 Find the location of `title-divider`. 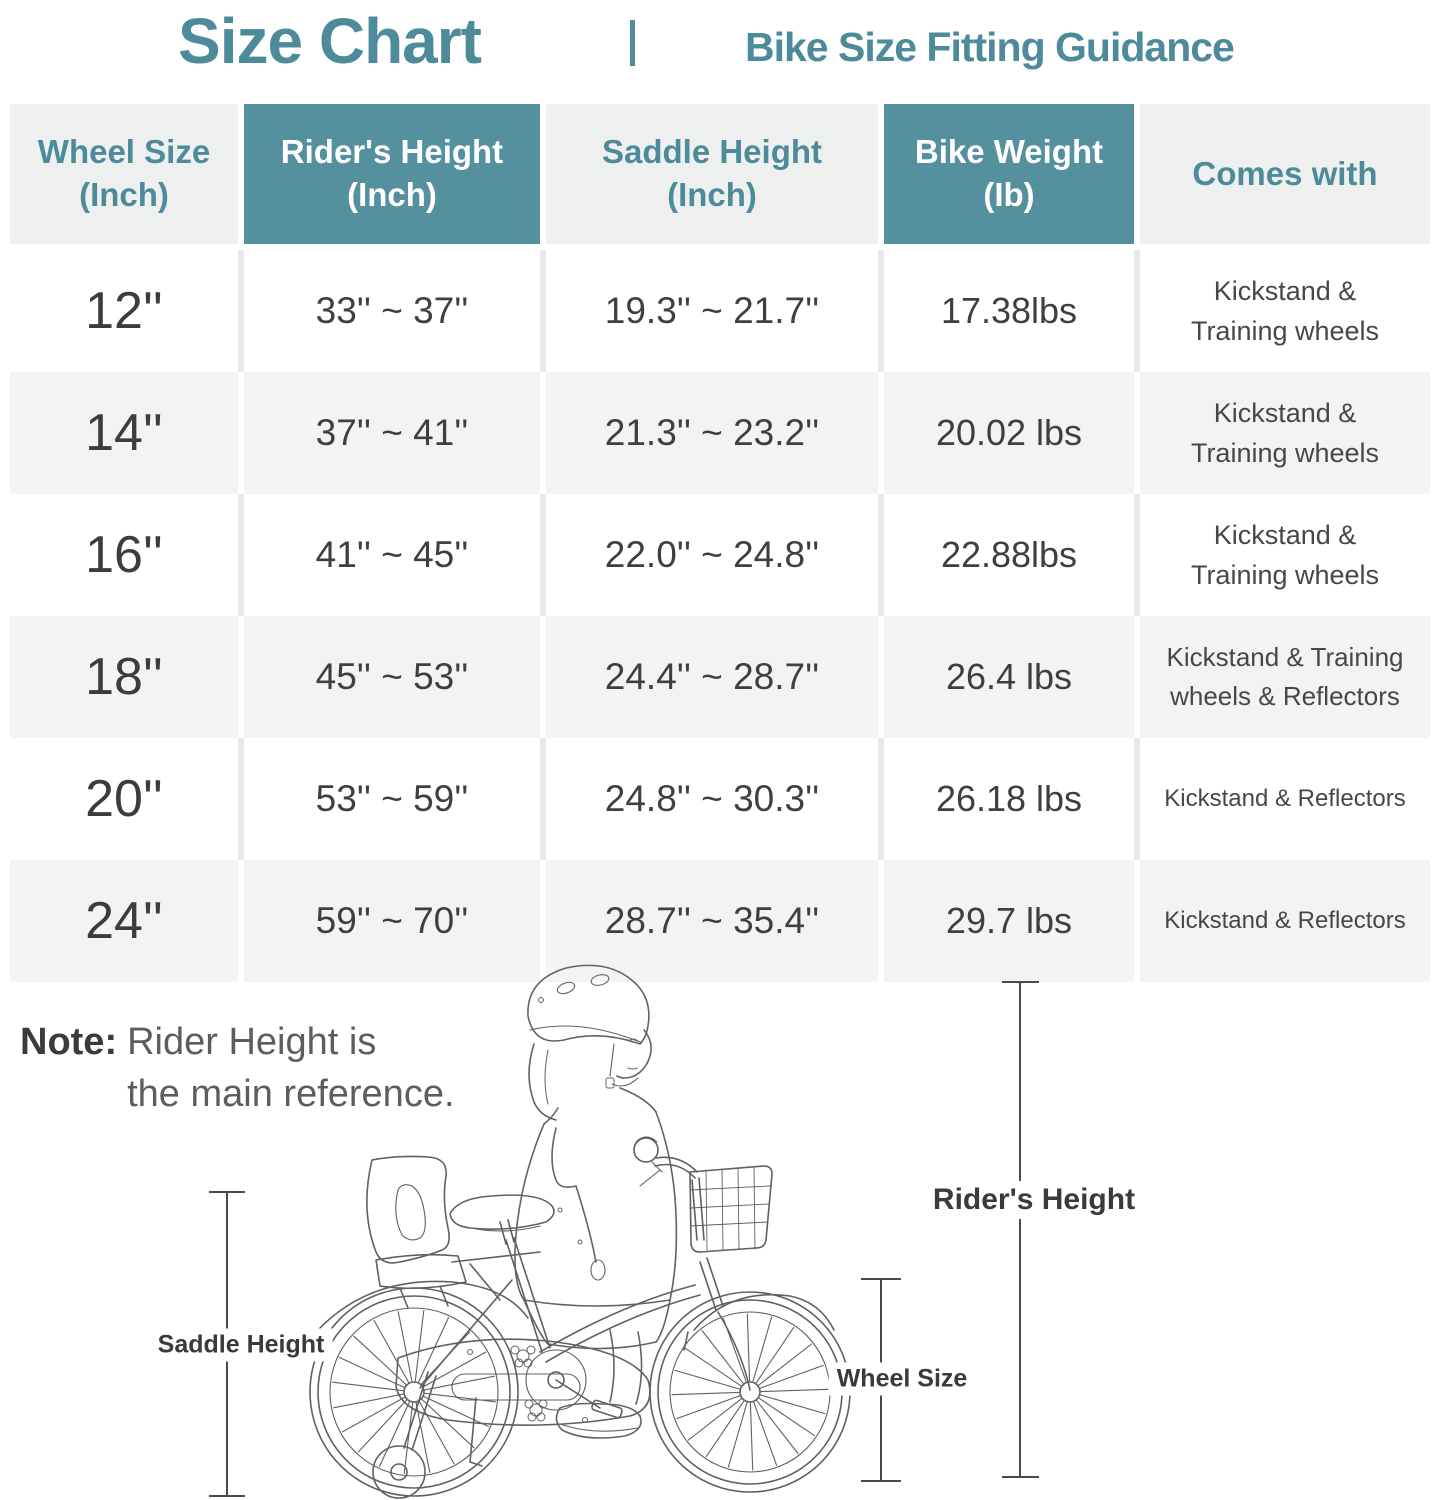

title-divider is located at coordinates (632, 43).